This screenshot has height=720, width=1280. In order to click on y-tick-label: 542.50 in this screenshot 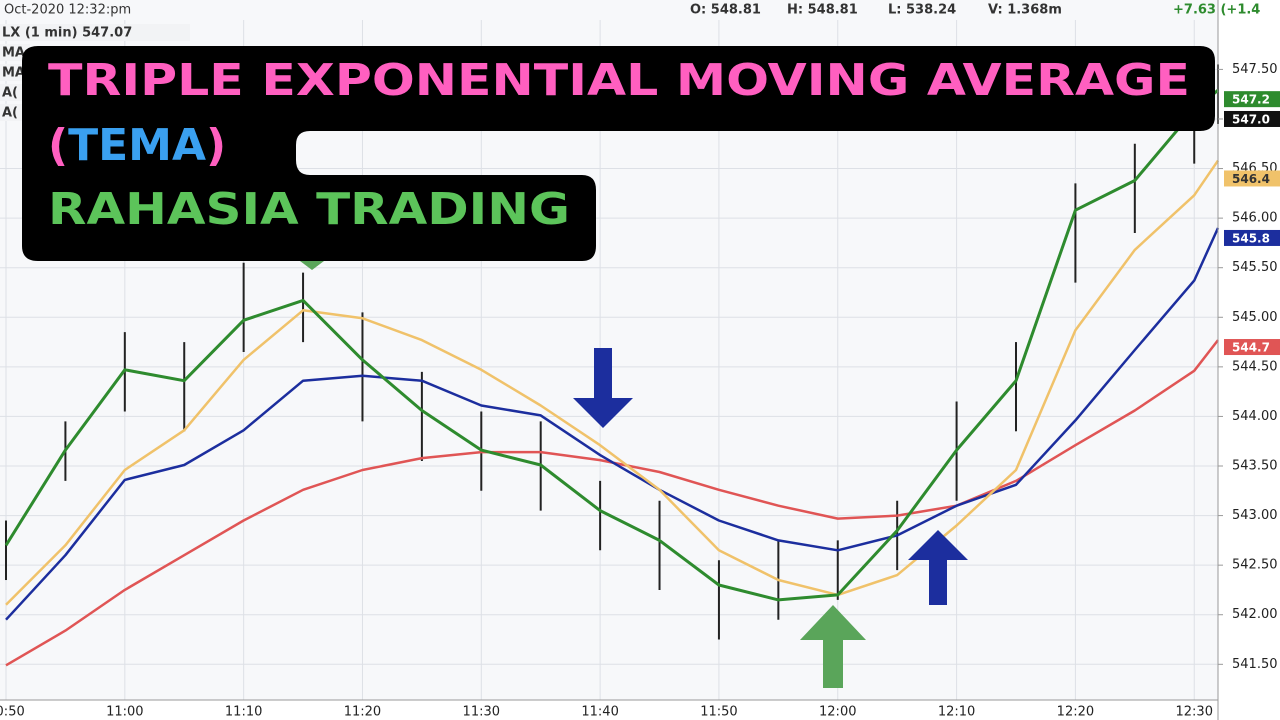, I will do `click(1255, 565)`.